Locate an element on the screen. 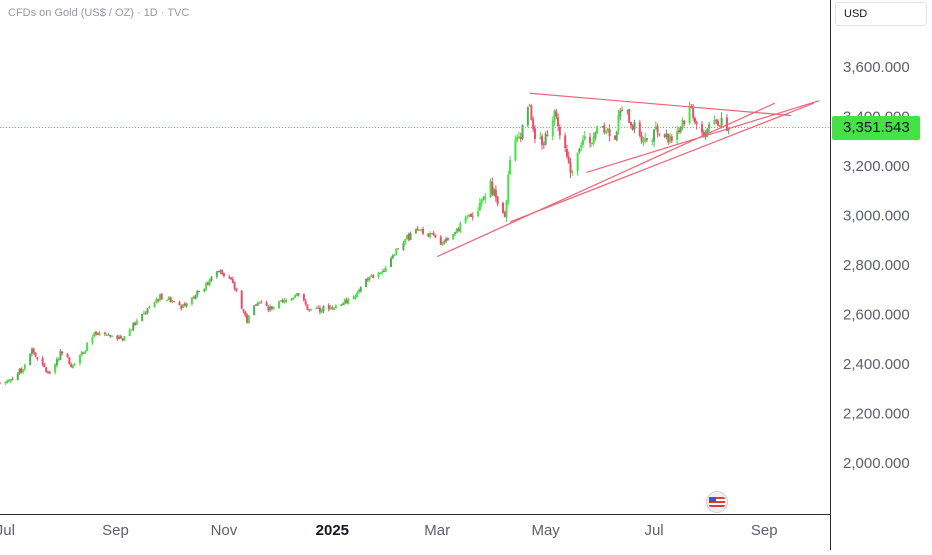  trendlines-layer is located at coordinates (628, 175).